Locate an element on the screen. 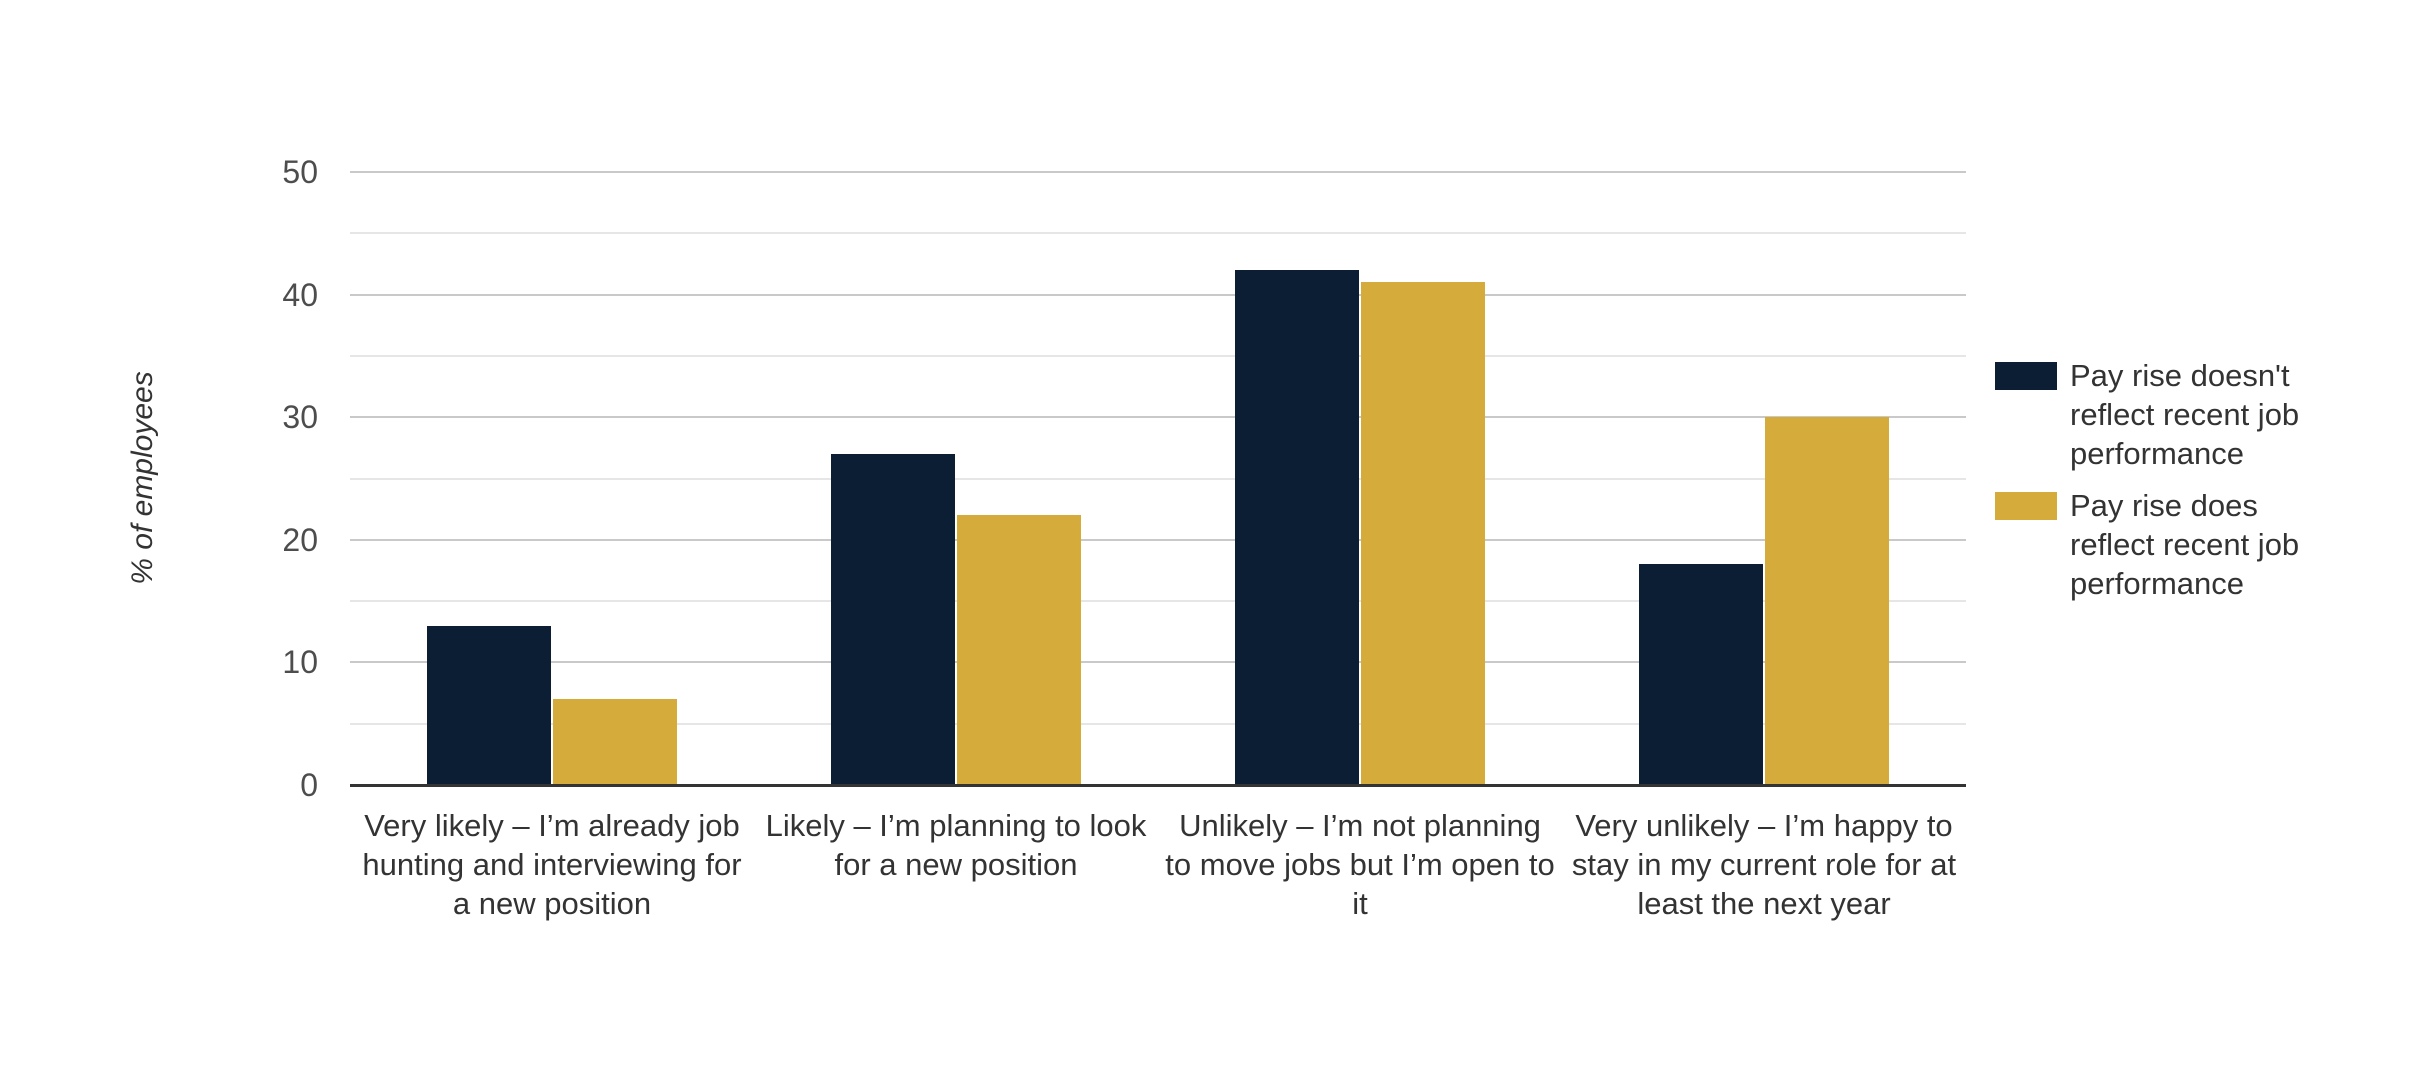 The width and height of the screenshot is (2434, 1092). category-label-line: to move jobs but I’m open to is located at coordinates (1360, 864).